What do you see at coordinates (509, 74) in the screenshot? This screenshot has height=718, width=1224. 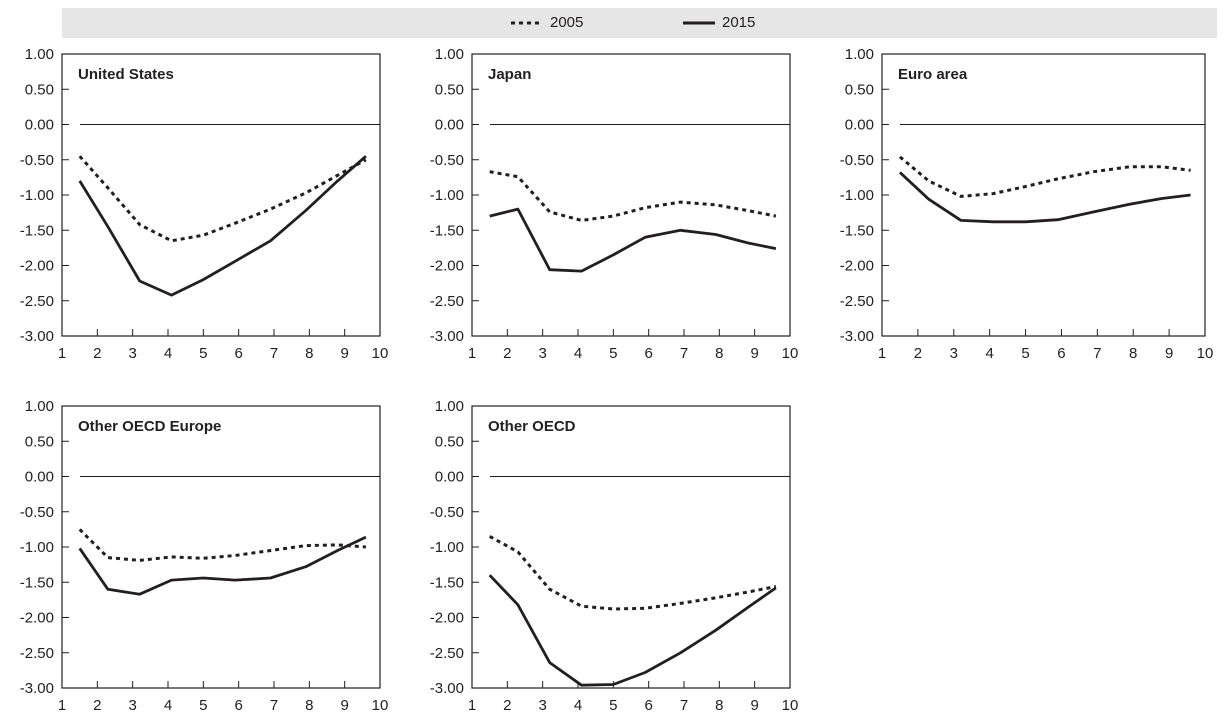 I see `panel-title: Japan` at bounding box center [509, 74].